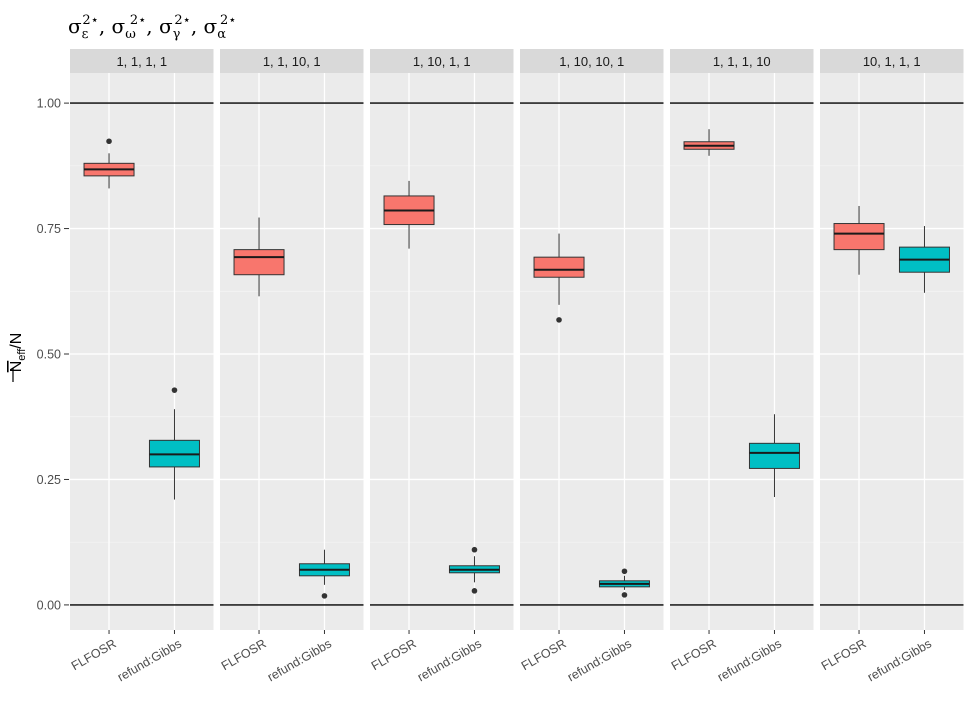 Image resolution: width=969 pixels, height=705 pixels. I want to click on facet-strip-label: 1, 10, 10, 1, so click(591, 61).